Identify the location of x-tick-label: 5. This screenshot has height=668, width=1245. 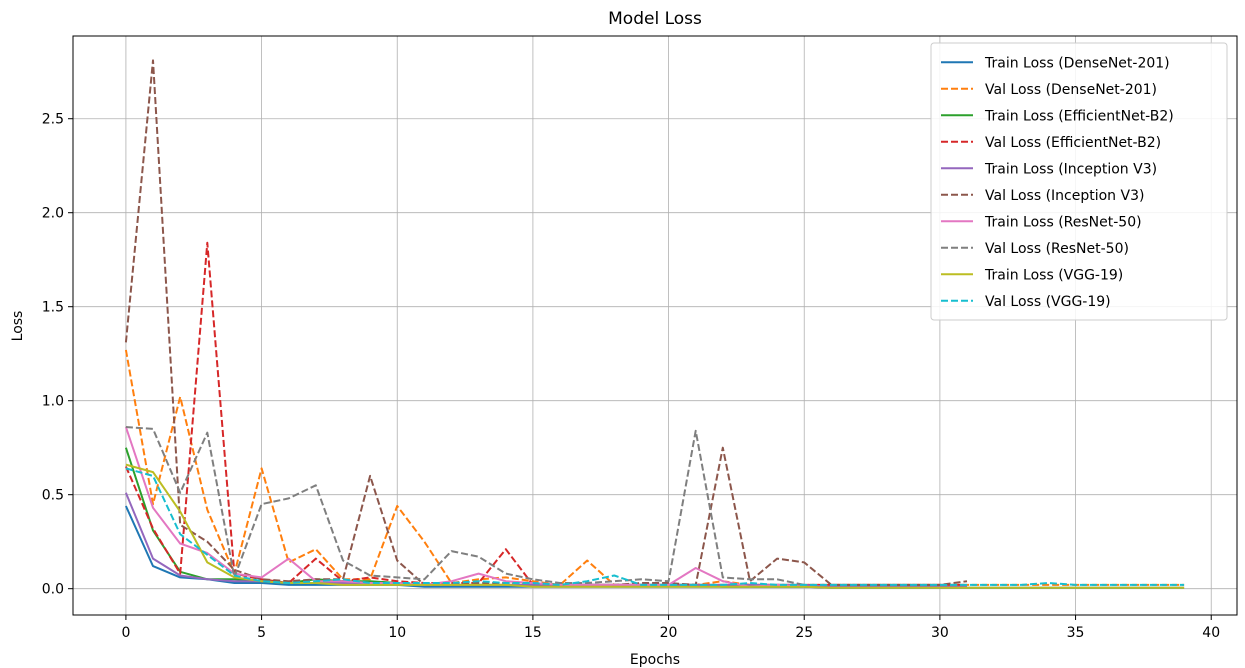
(261, 633).